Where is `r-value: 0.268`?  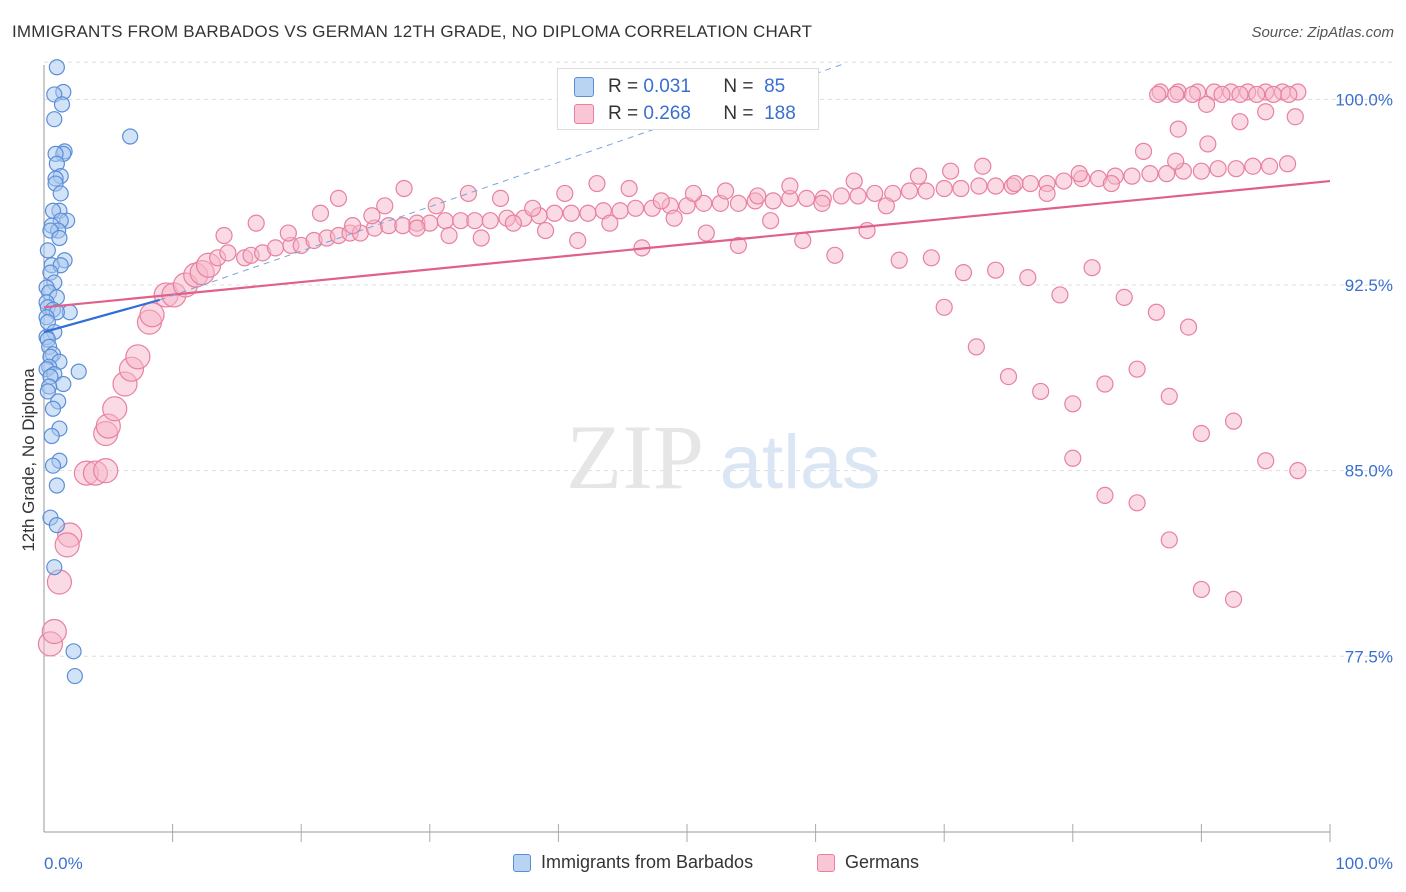 r-value: 0.268 is located at coordinates (667, 113).